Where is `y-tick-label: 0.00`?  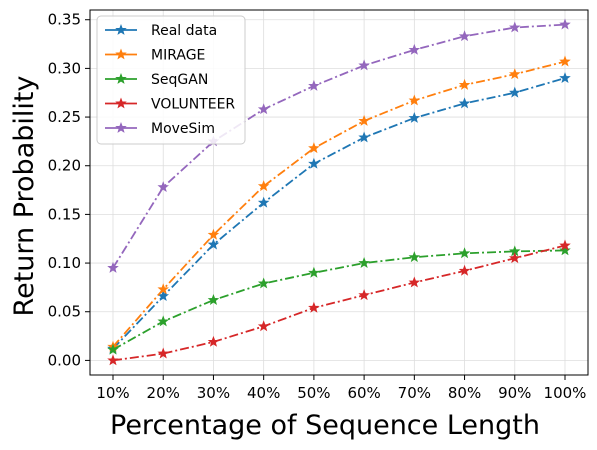 y-tick-label: 0.00 is located at coordinates (64, 360).